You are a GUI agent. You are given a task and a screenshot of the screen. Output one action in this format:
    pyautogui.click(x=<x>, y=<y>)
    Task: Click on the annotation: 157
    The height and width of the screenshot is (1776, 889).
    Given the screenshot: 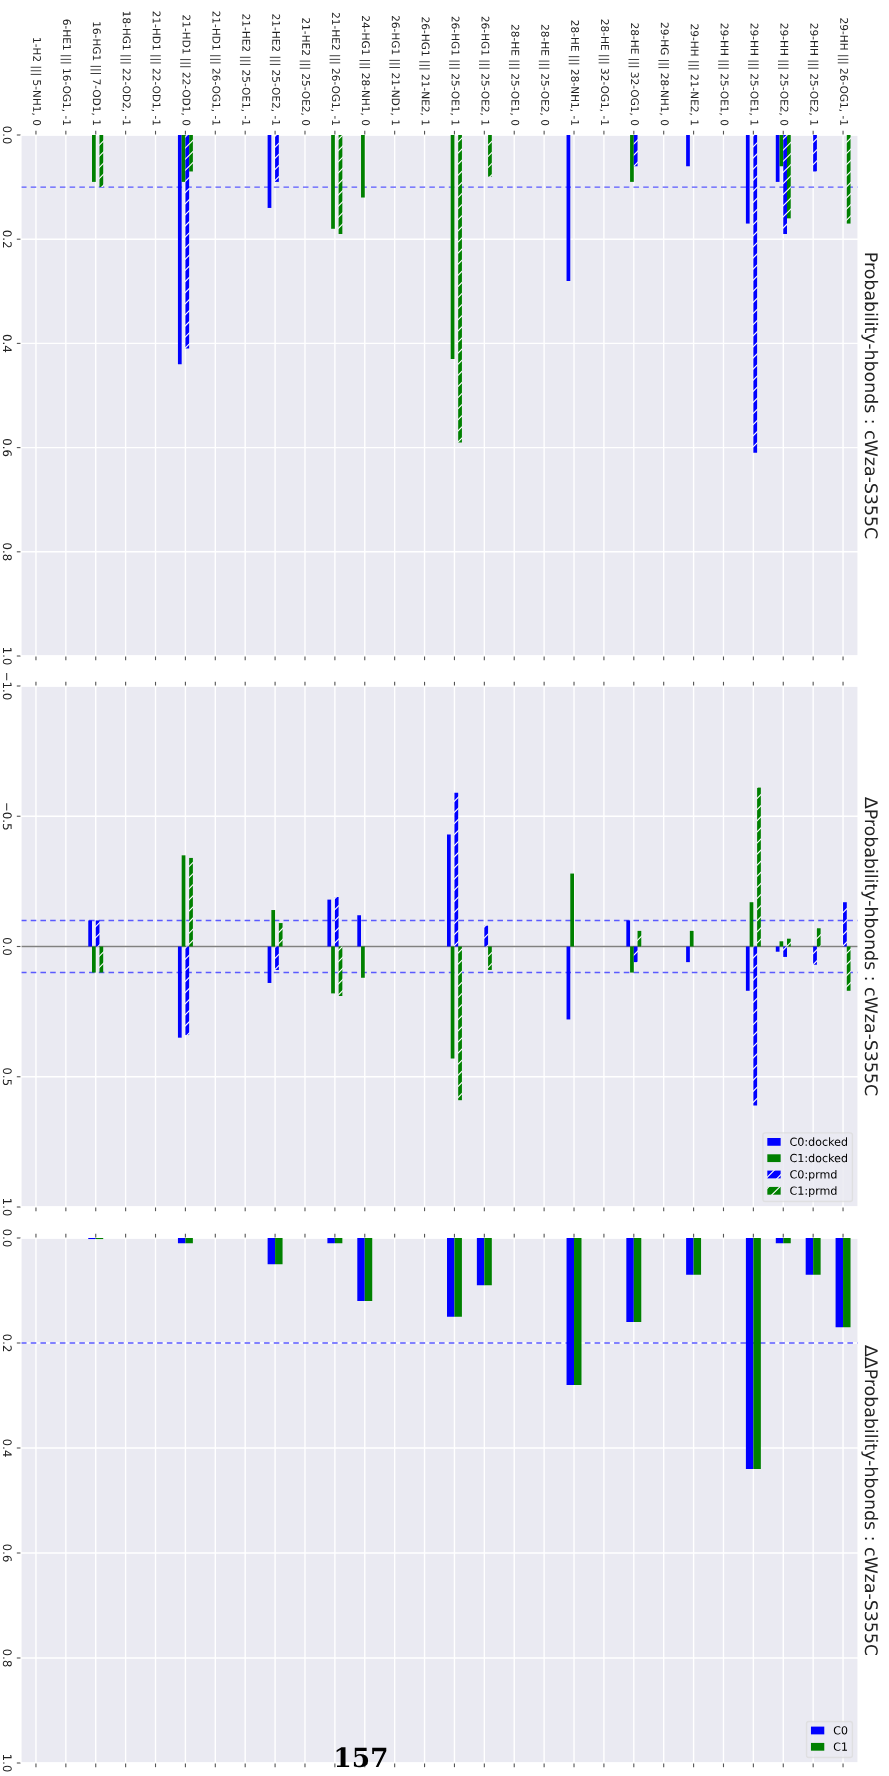 What is the action you would take?
    pyautogui.click(x=361, y=1757)
    